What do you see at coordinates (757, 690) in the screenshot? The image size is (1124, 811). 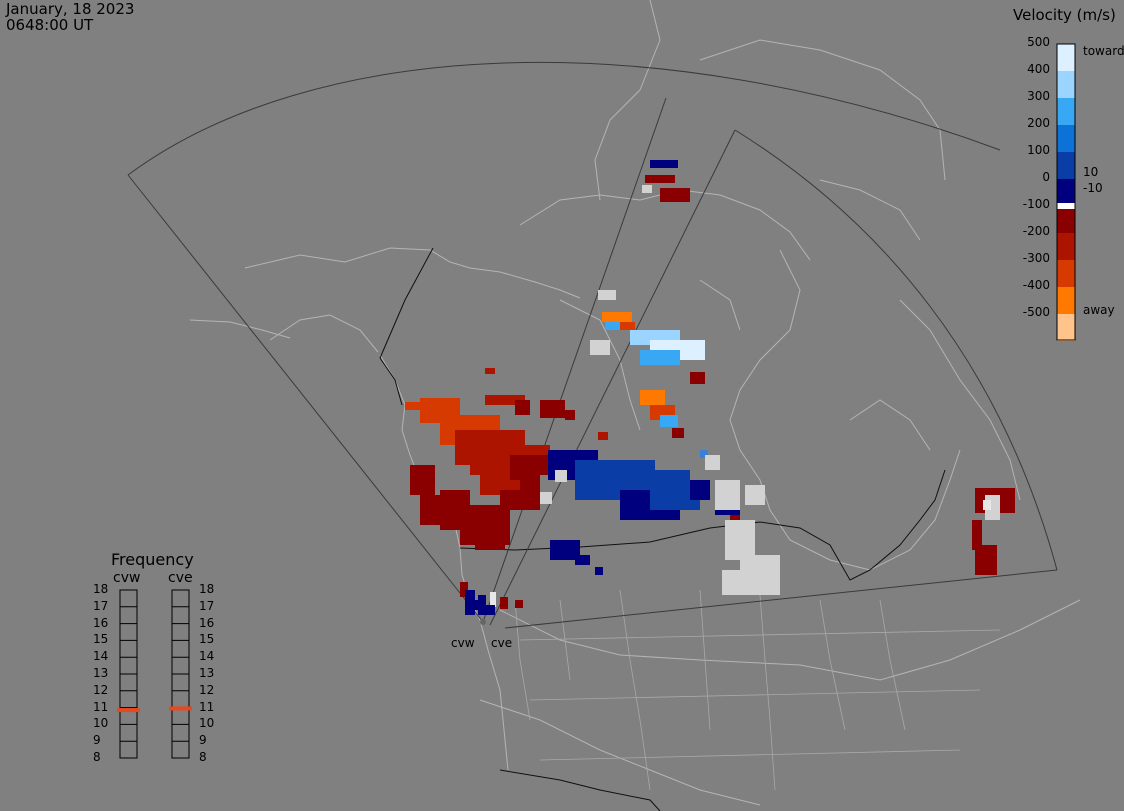 I see `us-state-lines` at bounding box center [757, 690].